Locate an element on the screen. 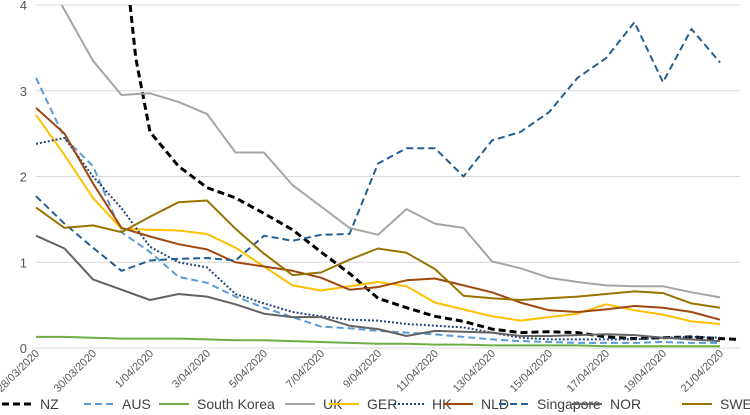  legend-item: HK is located at coordinates (421, 403).